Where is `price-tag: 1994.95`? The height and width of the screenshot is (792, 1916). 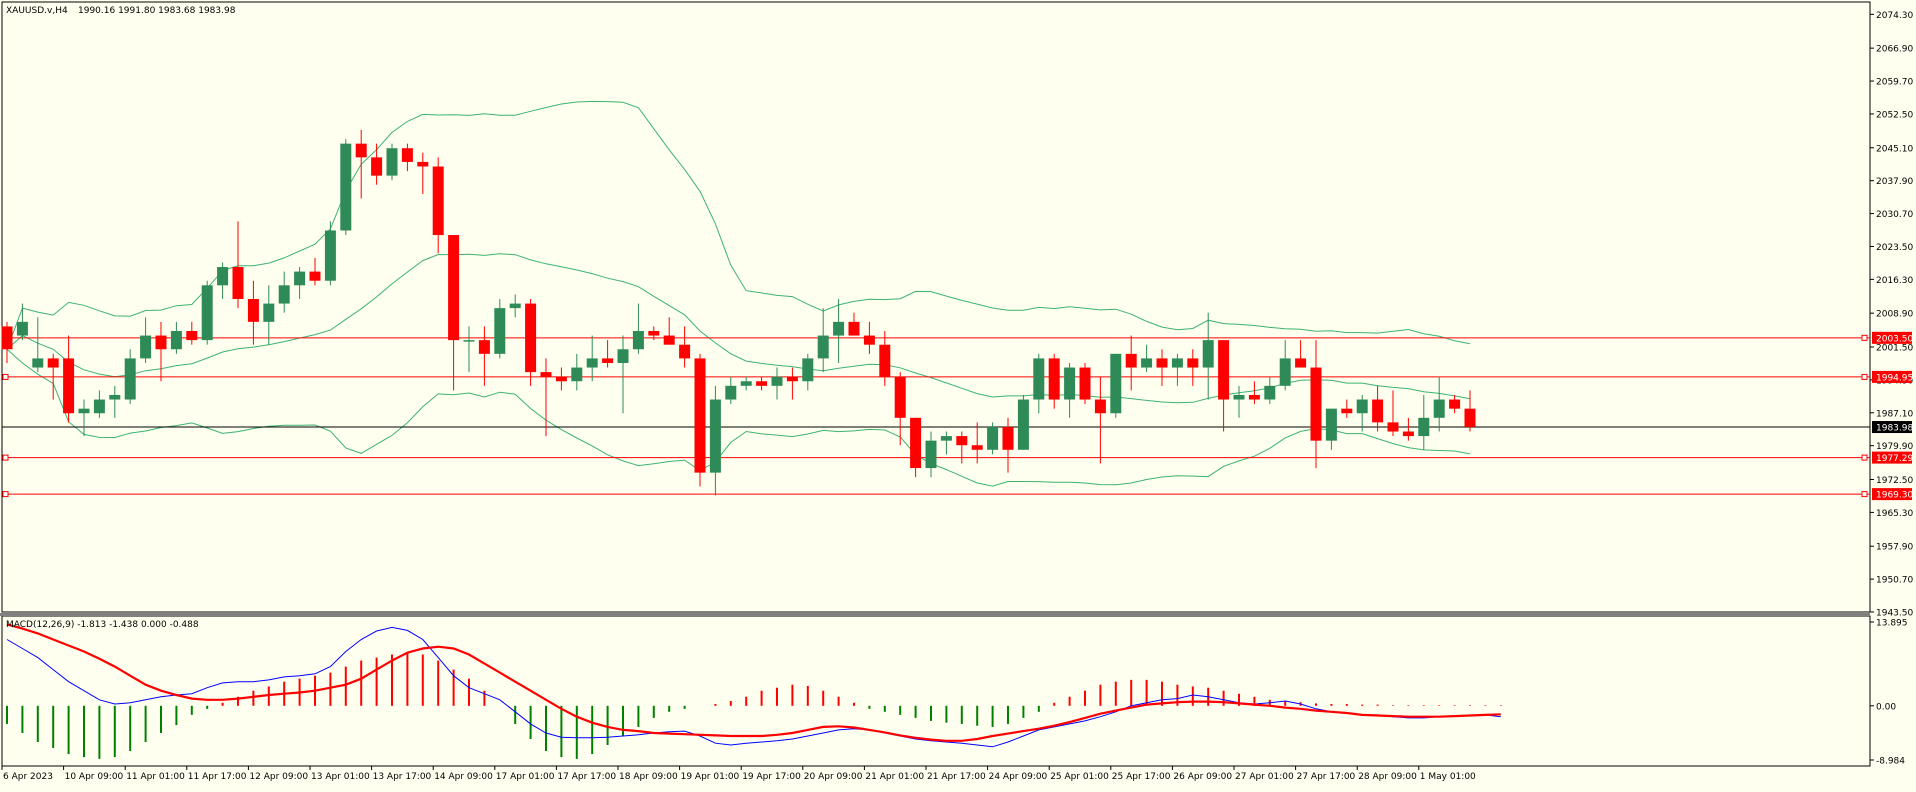 price-tag: 1994.95 is located at coordinates (1892, 376).